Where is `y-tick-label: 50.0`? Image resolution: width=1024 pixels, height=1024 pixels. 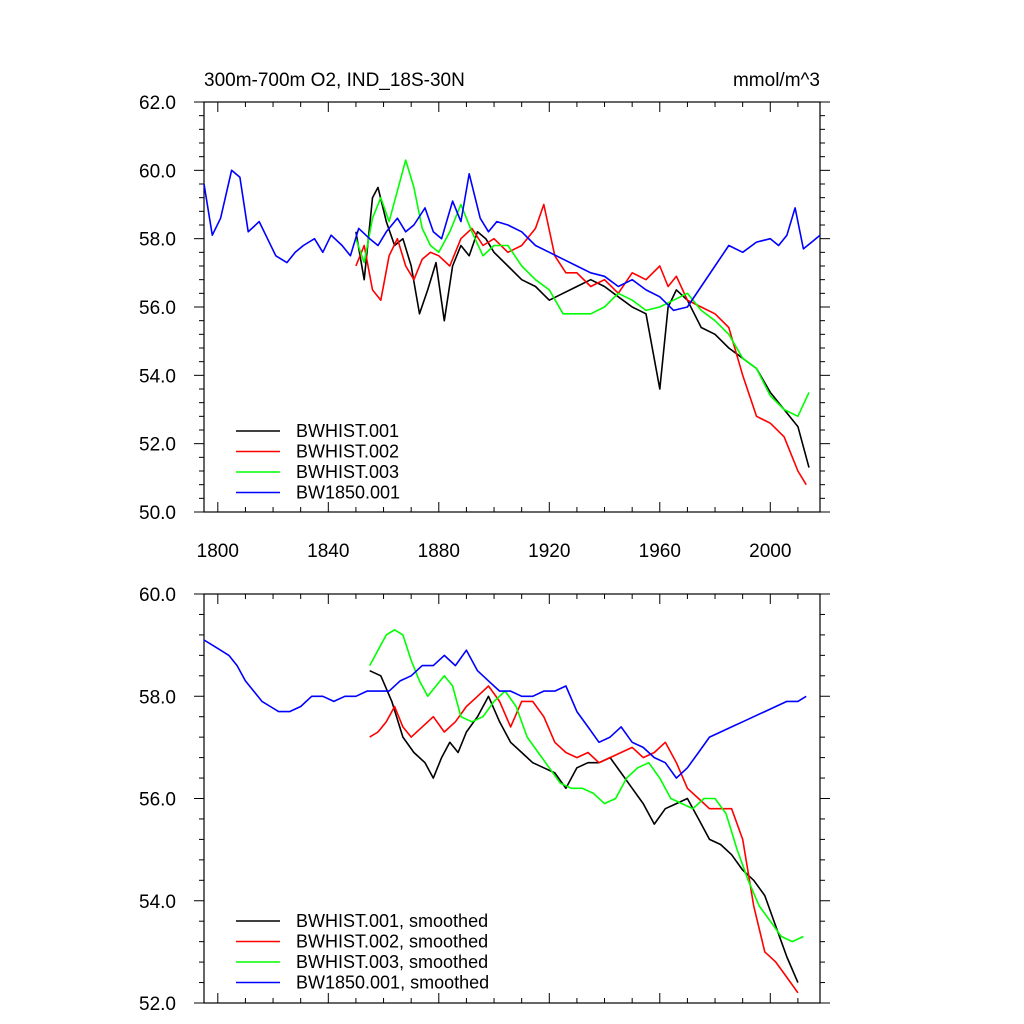 y-tick-label: 50.0 is located at coordinates (157, 513).